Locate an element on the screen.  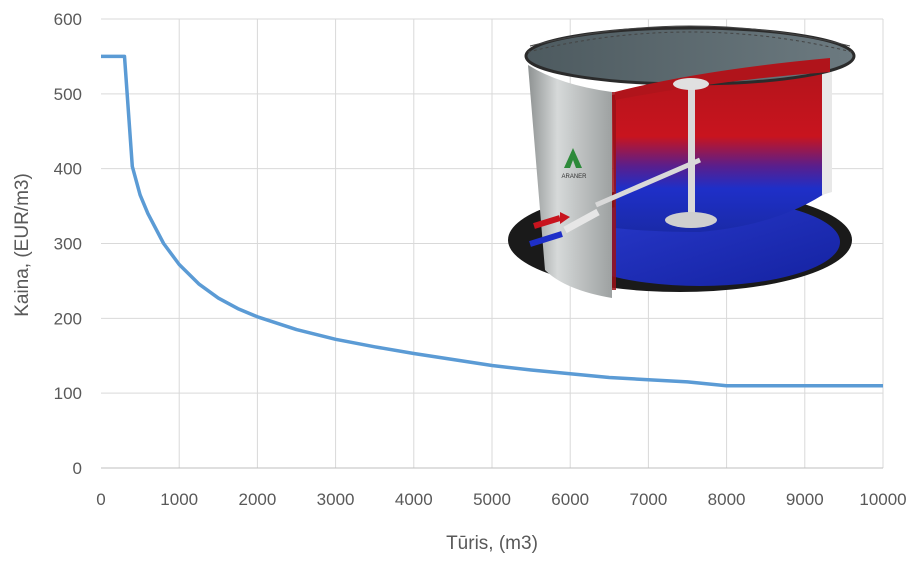
y-tick-label: 200 is located at coordinates (68, 318).